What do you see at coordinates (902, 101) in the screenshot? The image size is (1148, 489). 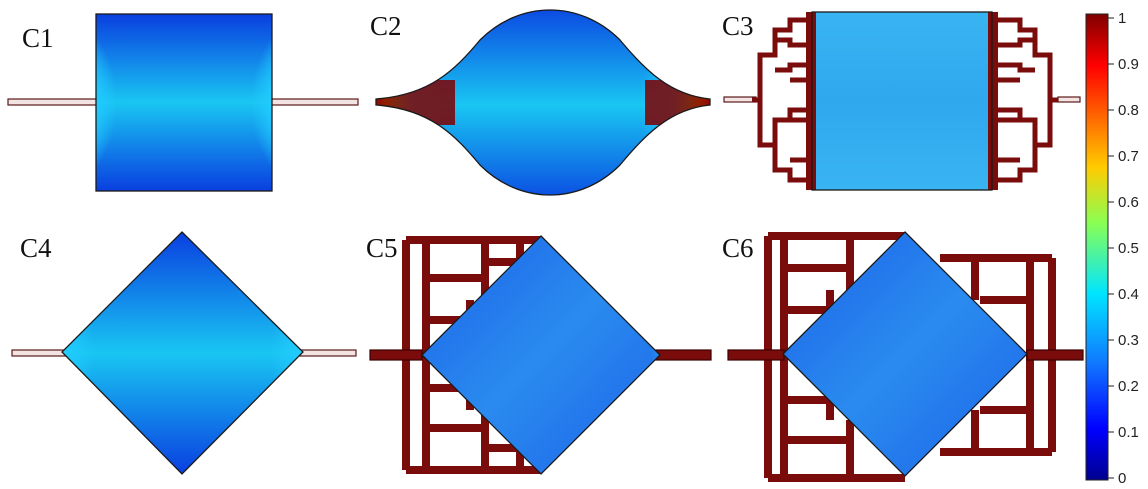 I see `panel-c3` at bounding box center [902, 101].